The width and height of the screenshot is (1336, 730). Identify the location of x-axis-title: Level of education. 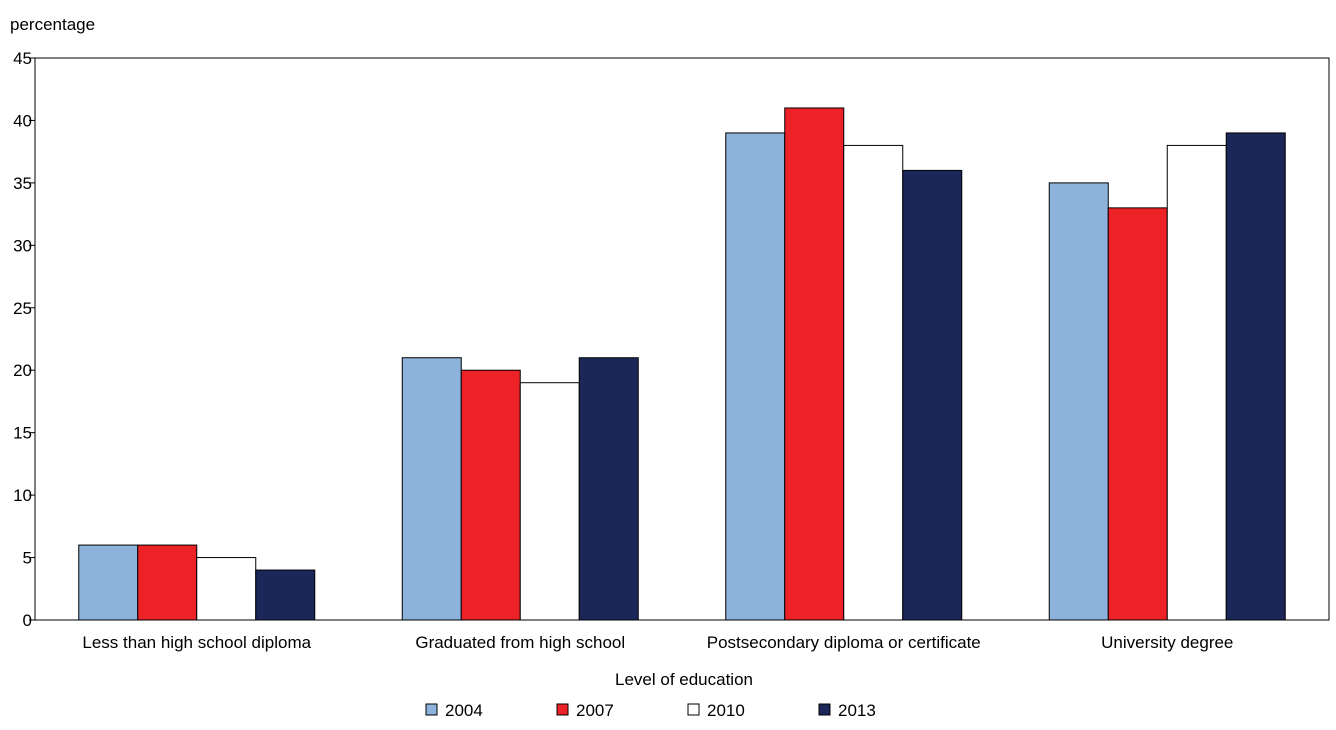
(684, 679).